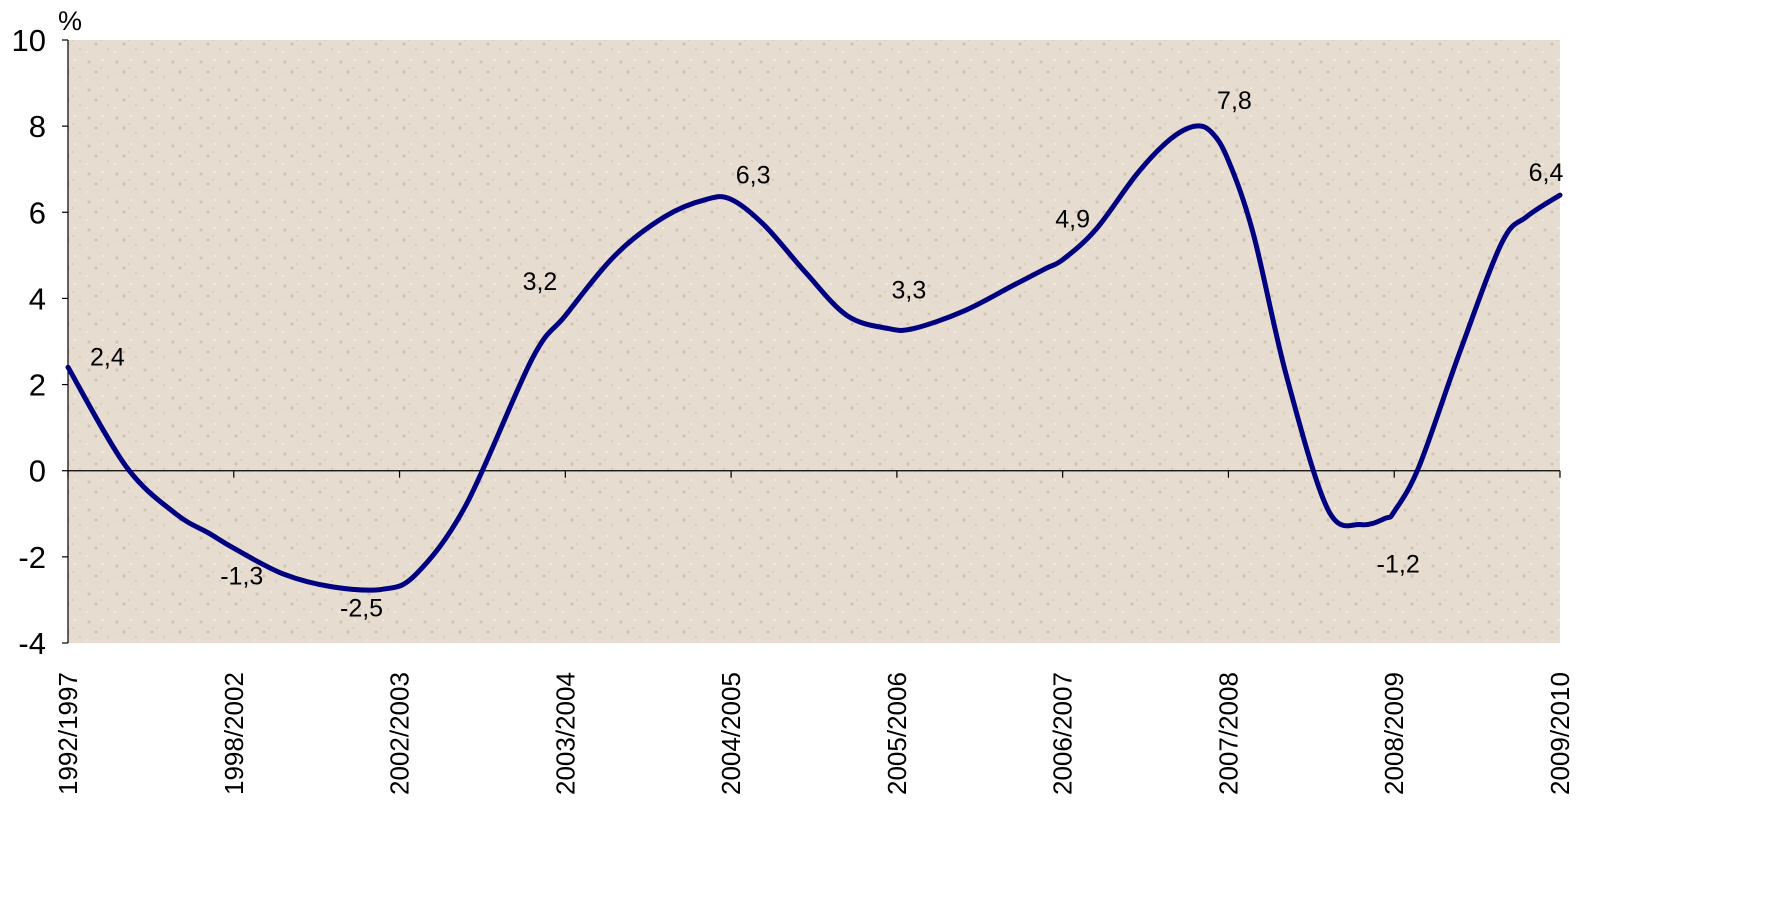 This screenshot has height=898, width=1781. I want to click on y-tick-label: 4, so click(37, 298).